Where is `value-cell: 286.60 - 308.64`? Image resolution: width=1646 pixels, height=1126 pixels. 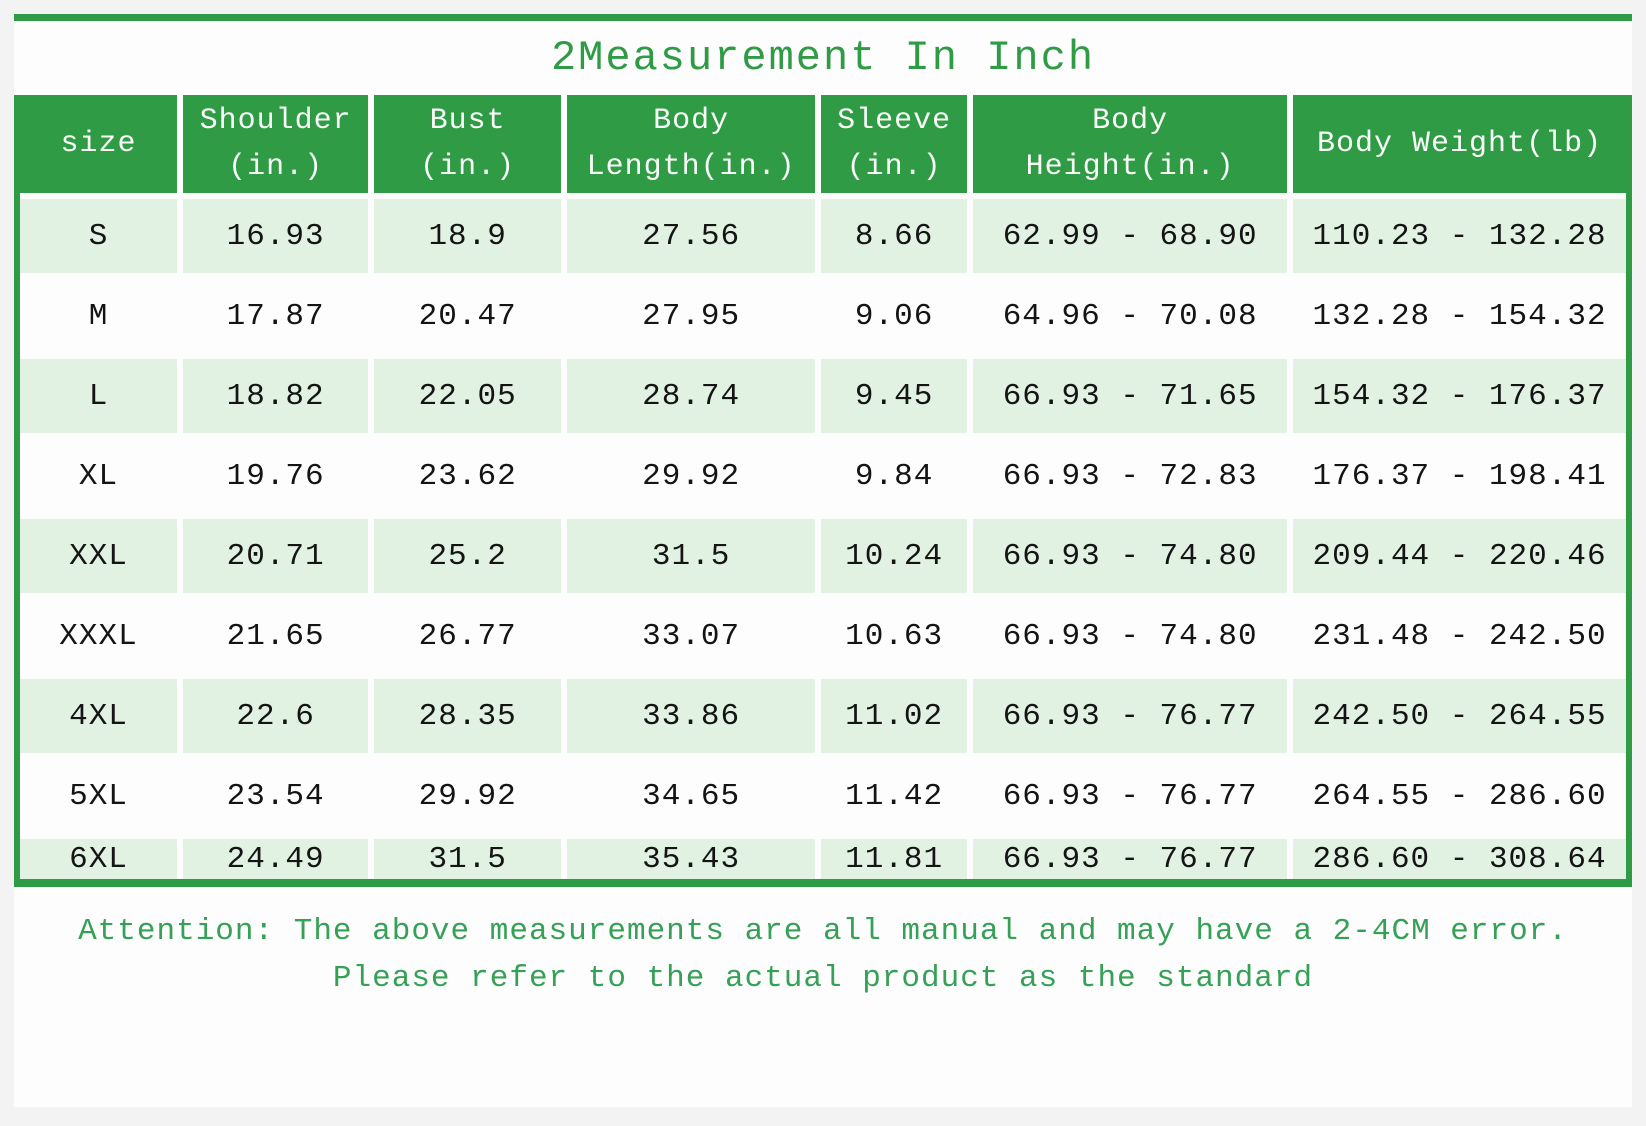 value-cell: 286.60 - 308.64 is located at coordinates (1459, 859).